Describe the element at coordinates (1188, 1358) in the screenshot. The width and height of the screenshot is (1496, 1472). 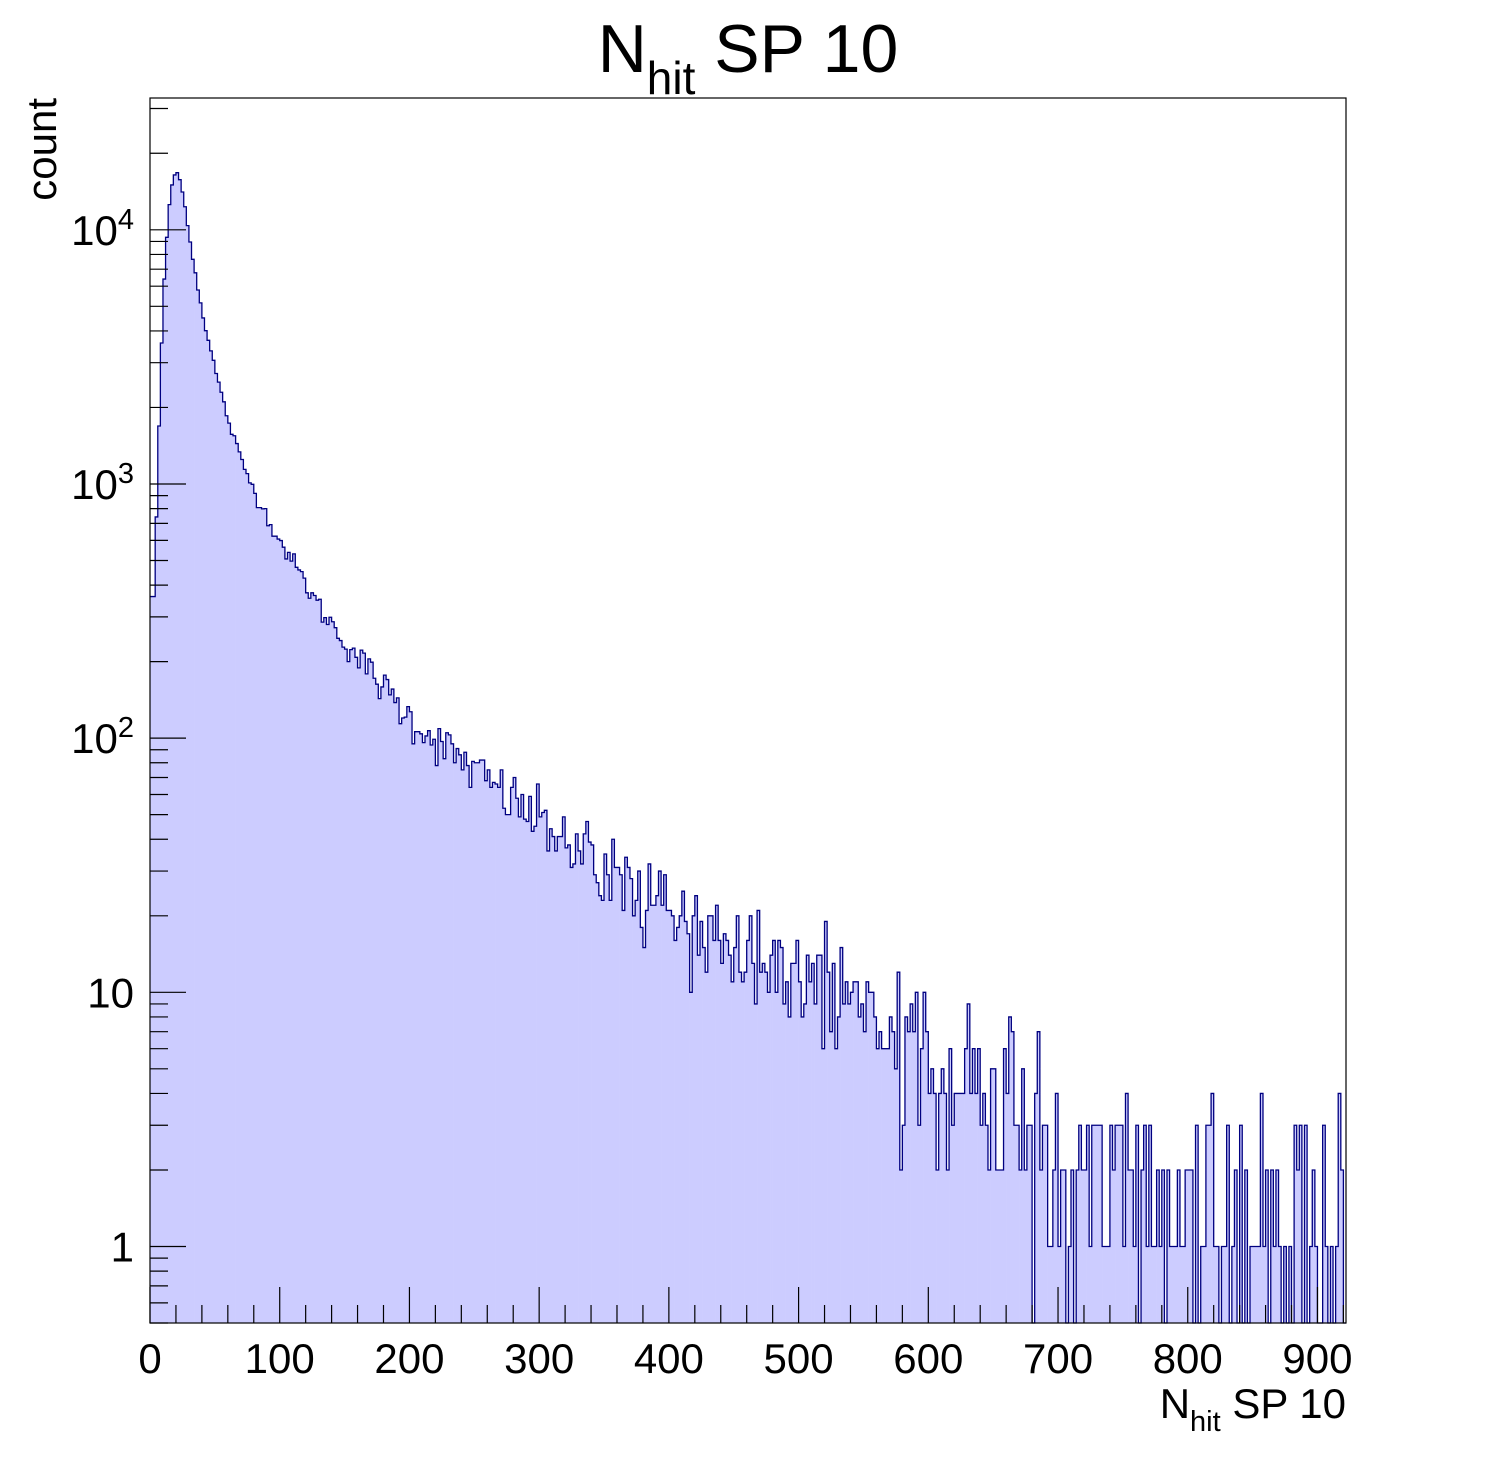
I see `x-tick-label: 800` at that location.